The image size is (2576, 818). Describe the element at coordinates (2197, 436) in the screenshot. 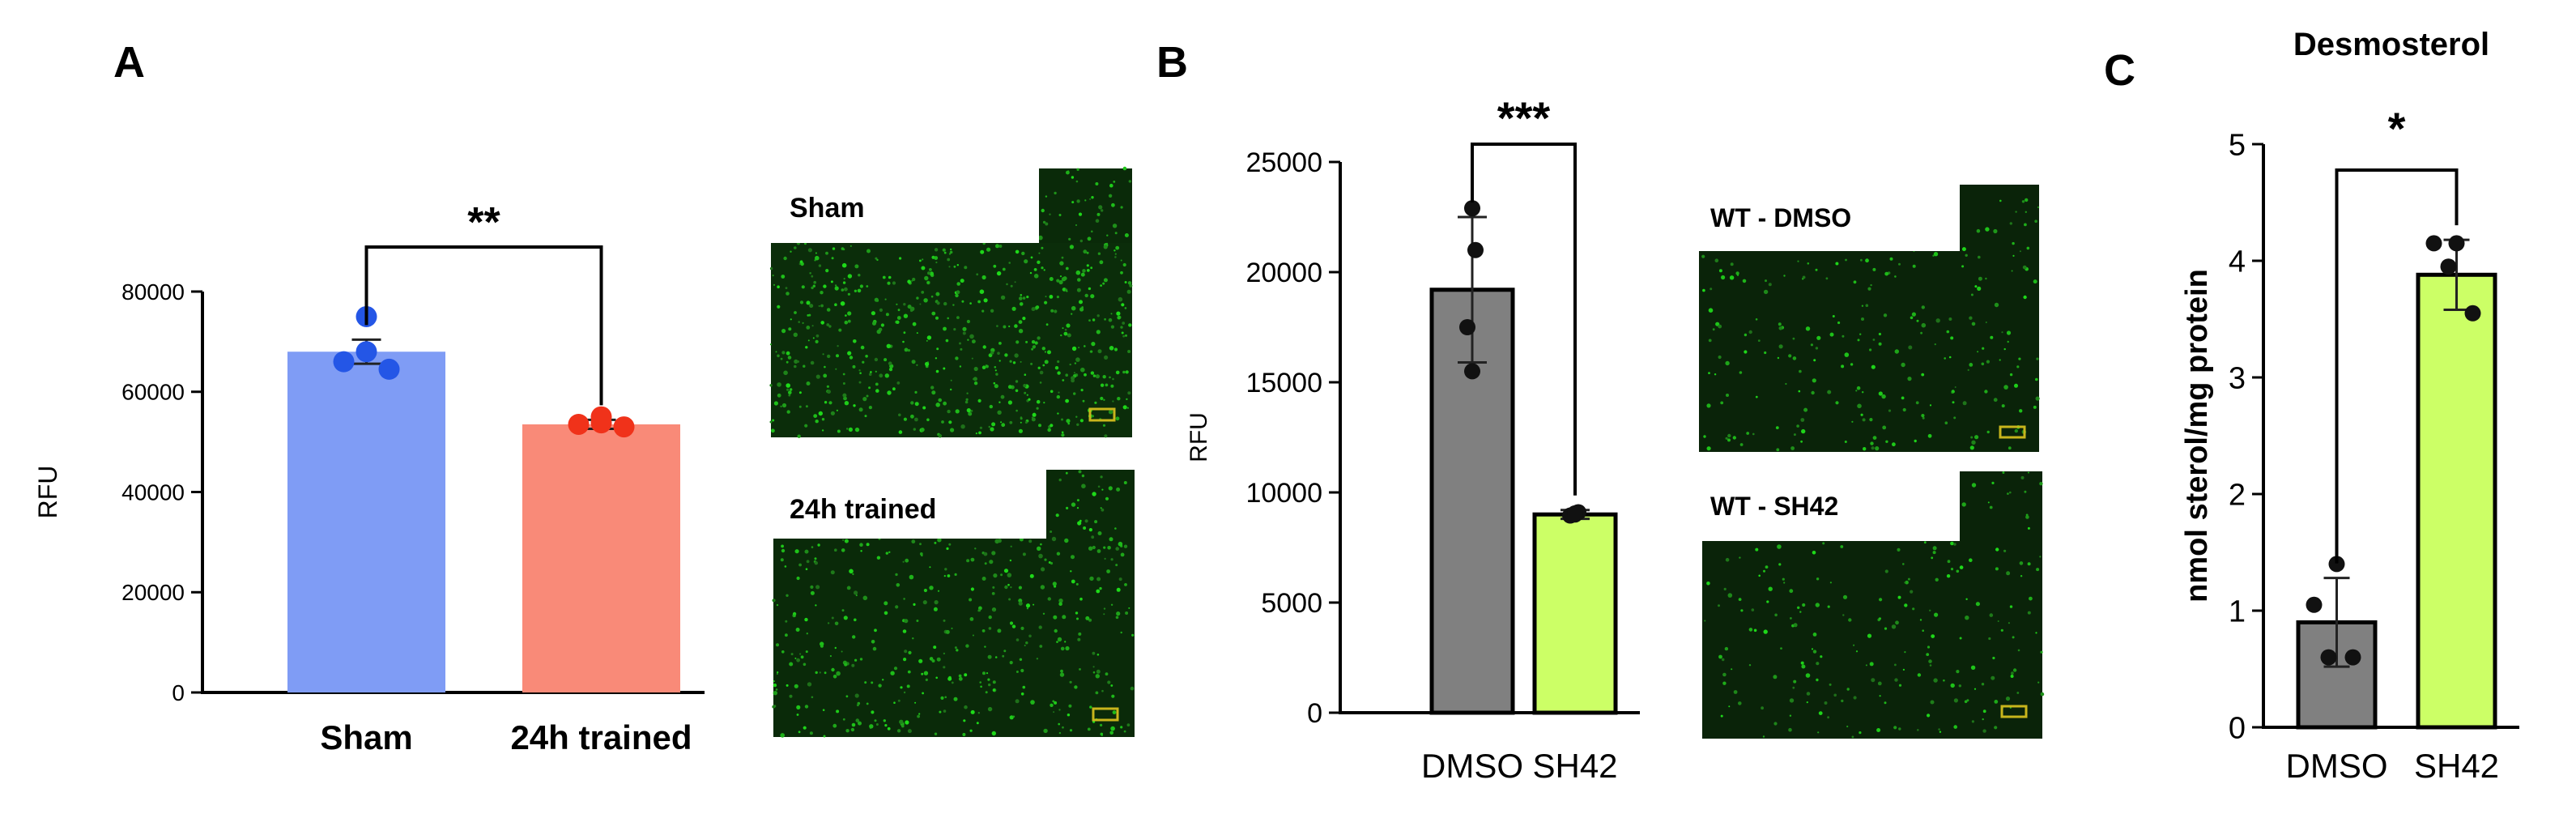

I see `y-axis-label: nmol sterol/mg protein` at that location.